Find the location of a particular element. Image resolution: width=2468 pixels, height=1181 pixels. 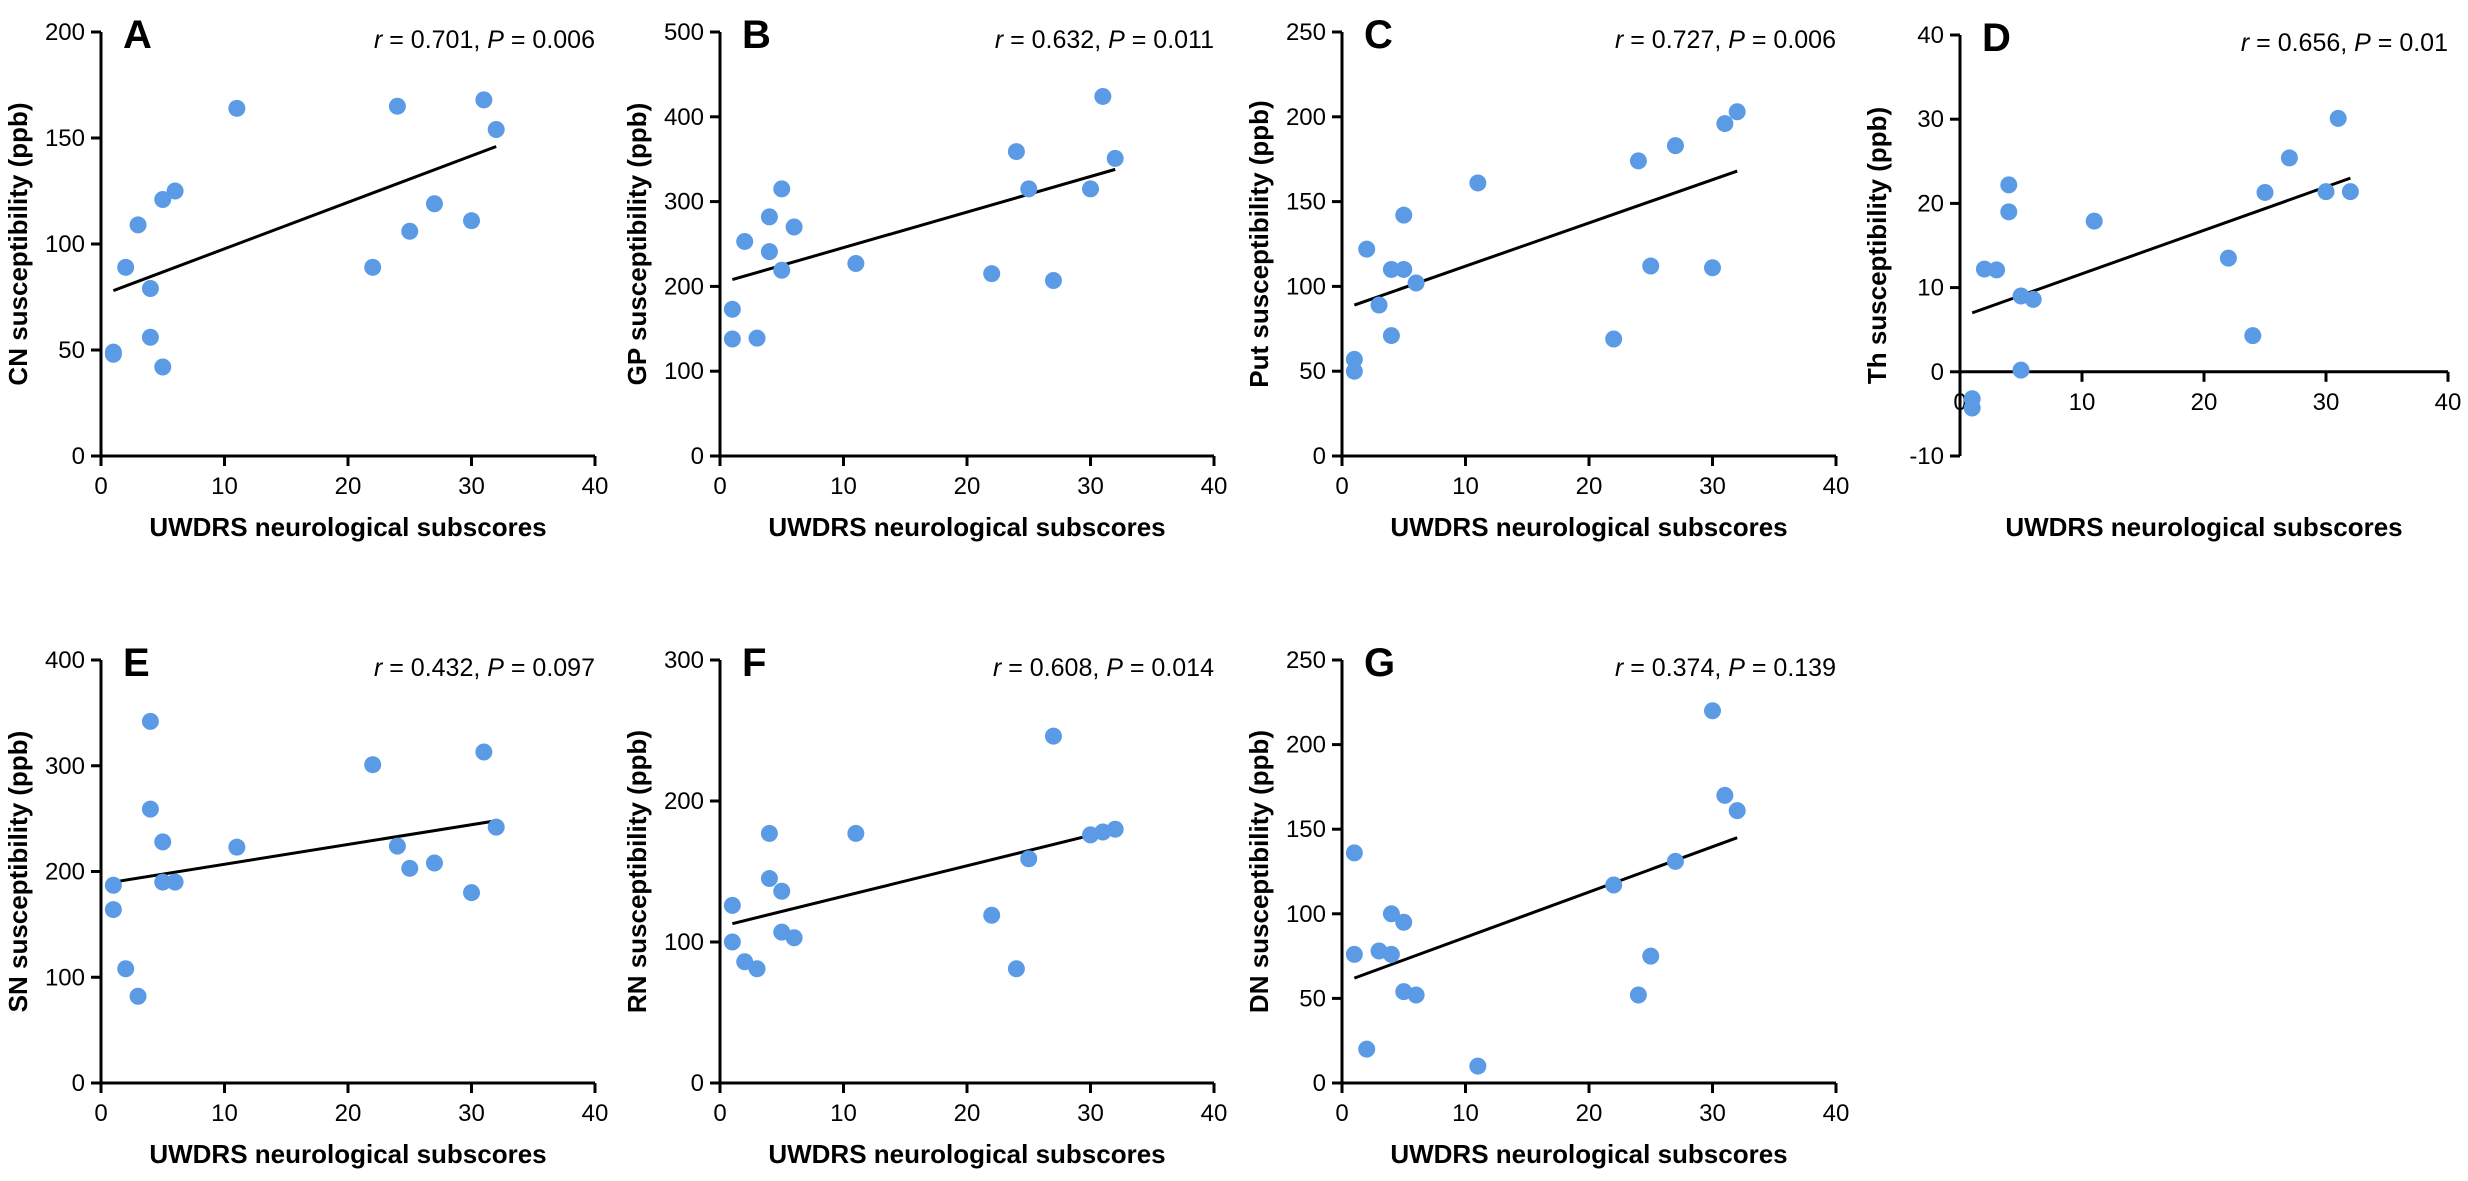

stats-p-value: = 0.139 is located at coordinates (1790, 668).